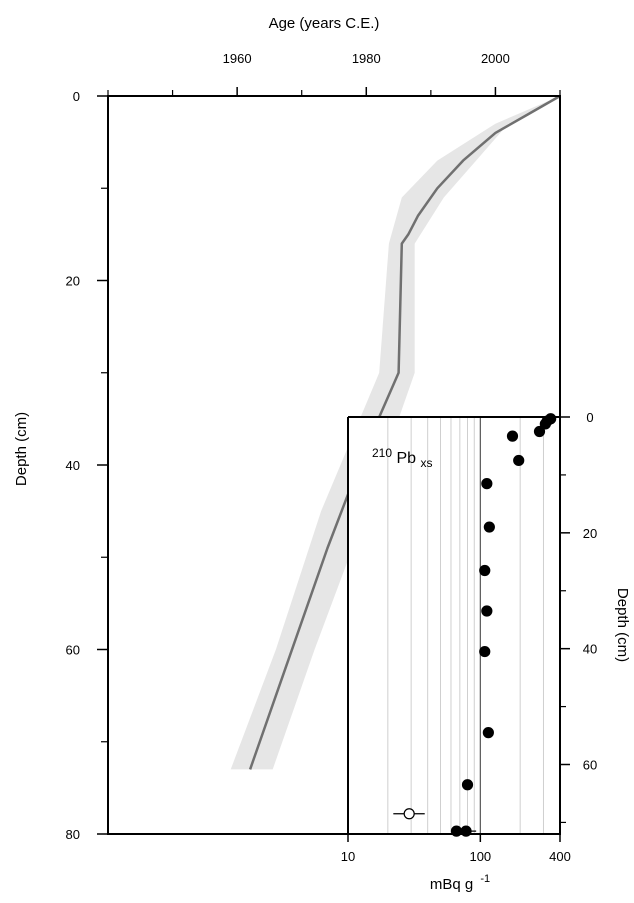  What do you see at coordinates (21, 449) in the screenshot?
I see `y-axis-title: Depth (cm)` at bounding box center [21, 449].